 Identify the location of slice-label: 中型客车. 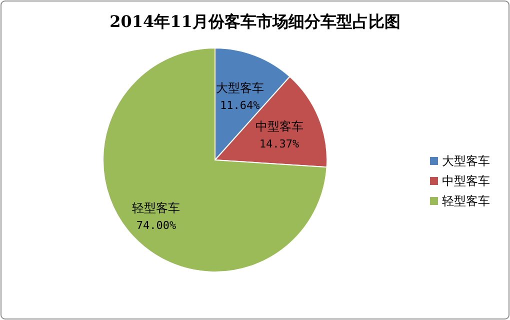
(279, 127).